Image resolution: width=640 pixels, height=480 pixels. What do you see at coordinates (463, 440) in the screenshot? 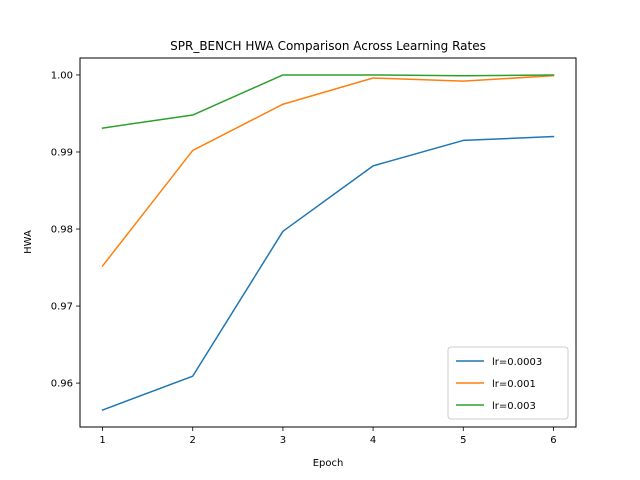
I see `x-tick-label: 5` at bounding box center [463, 440].